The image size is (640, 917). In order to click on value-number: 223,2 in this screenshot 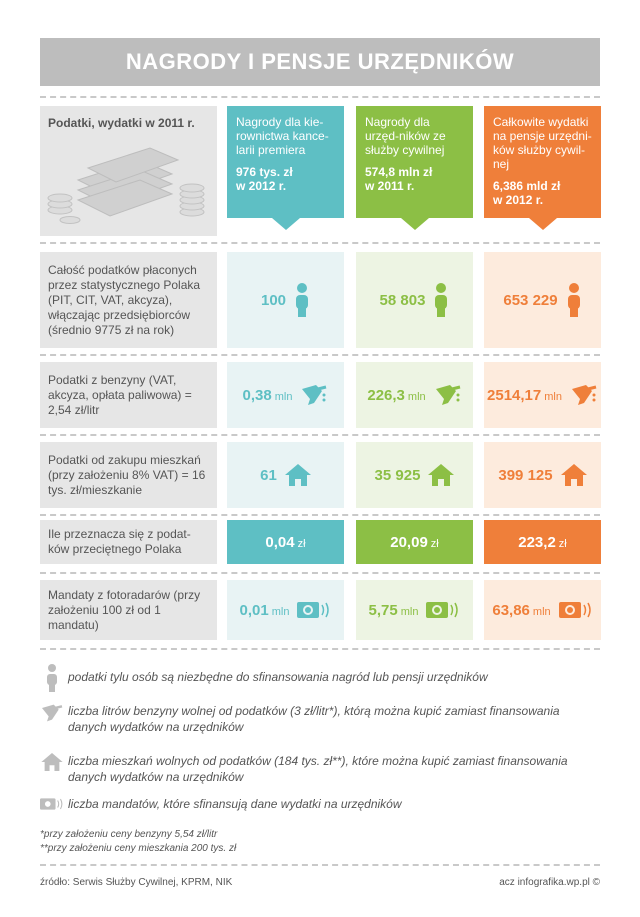, I will do `click(537, 542)`.